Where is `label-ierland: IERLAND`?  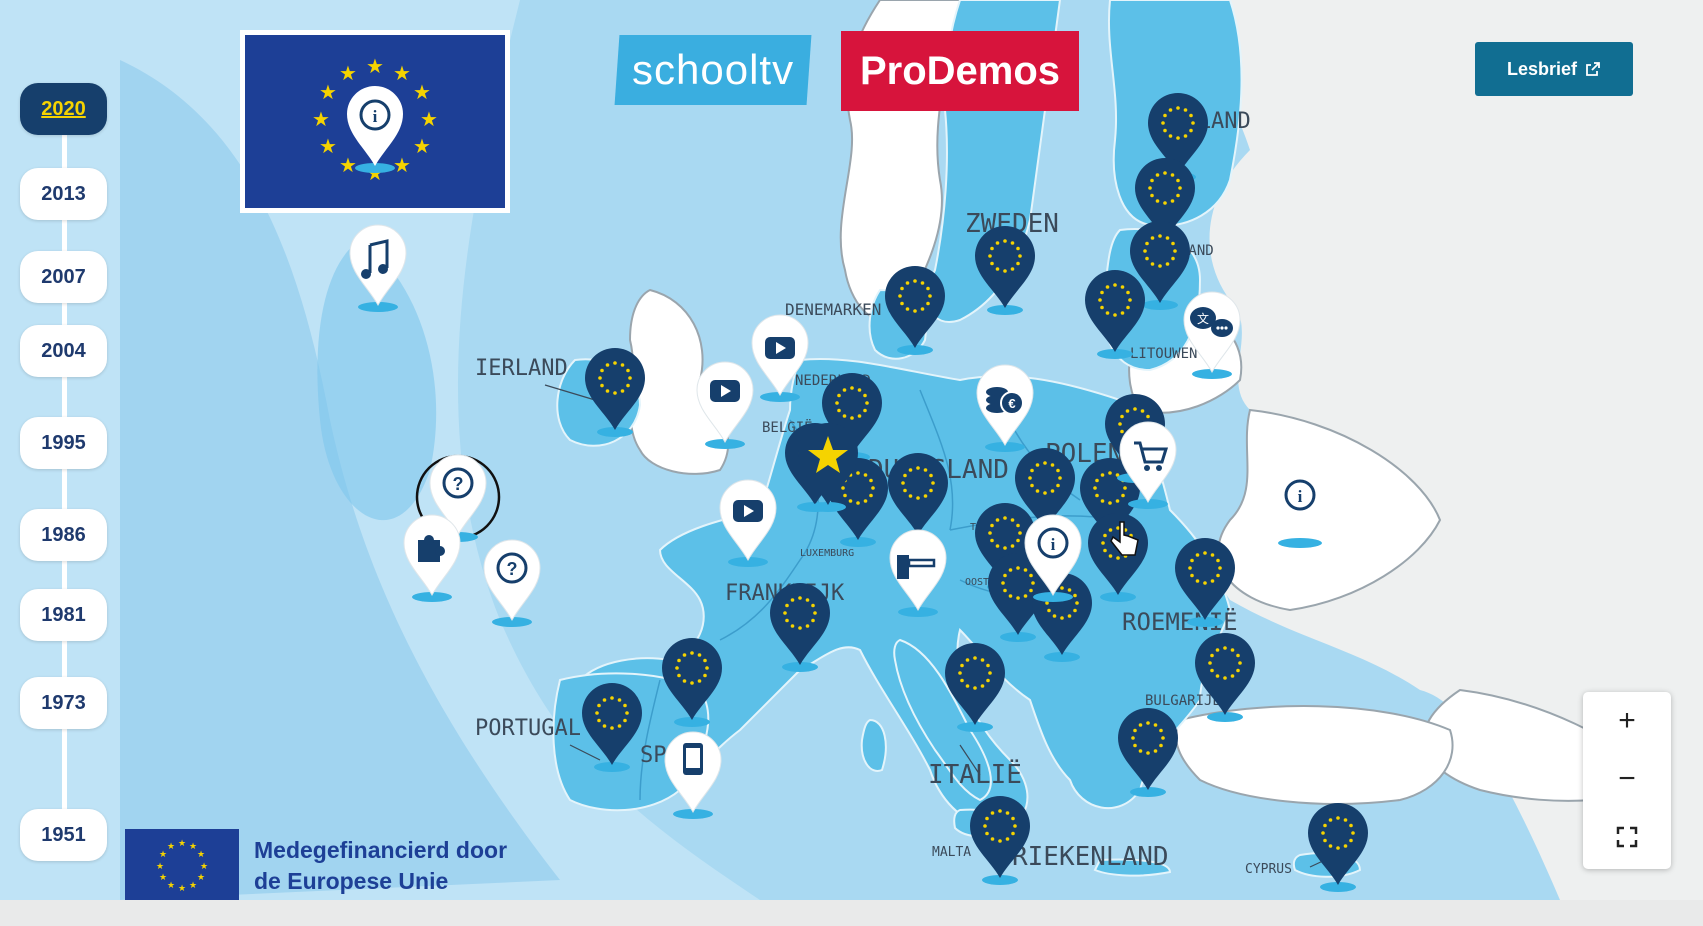
label-ierland: IERLAND is located at coordinates (521, 368).